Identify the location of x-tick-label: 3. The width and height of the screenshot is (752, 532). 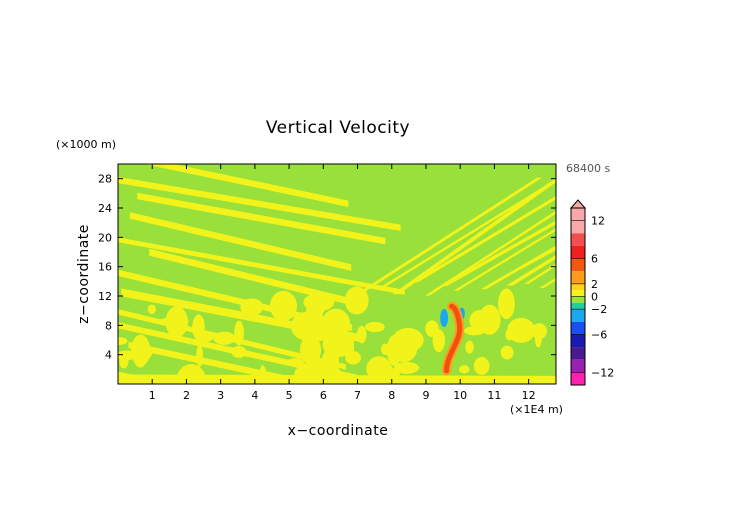
(220, 395).